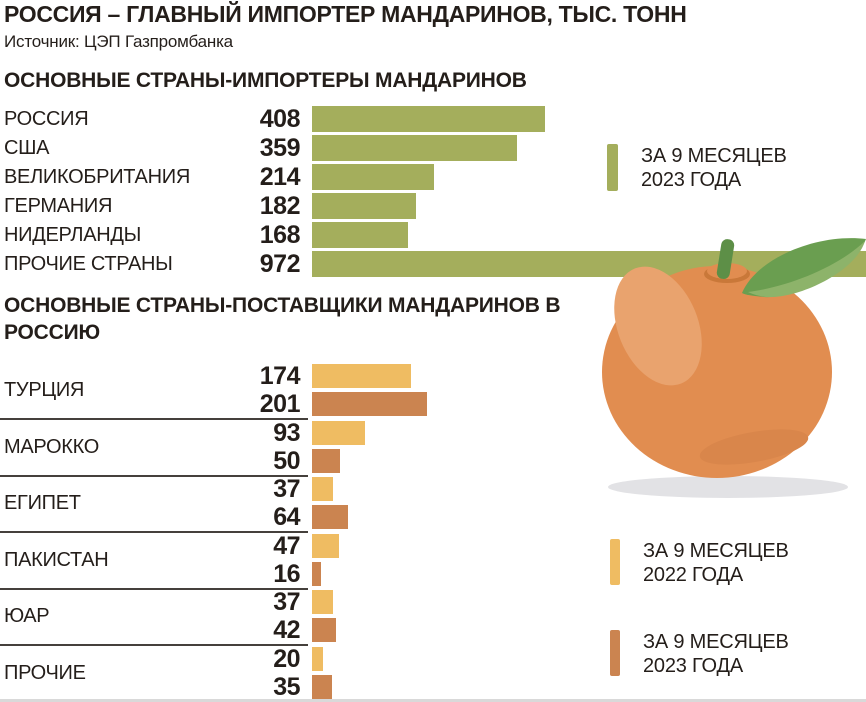  Describe the element at coordinates (27, 148) in the screenshot. I see `country-label: США` at that location.